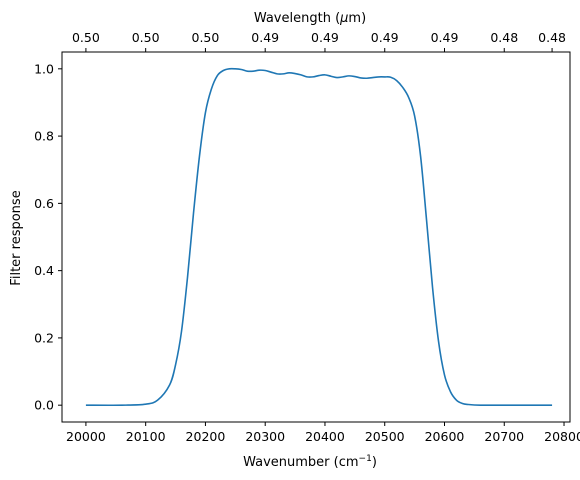  Describe the element at coordinates (365, 459) in the screenshot. I see `x-axis-label-superscript: −1` at that location.